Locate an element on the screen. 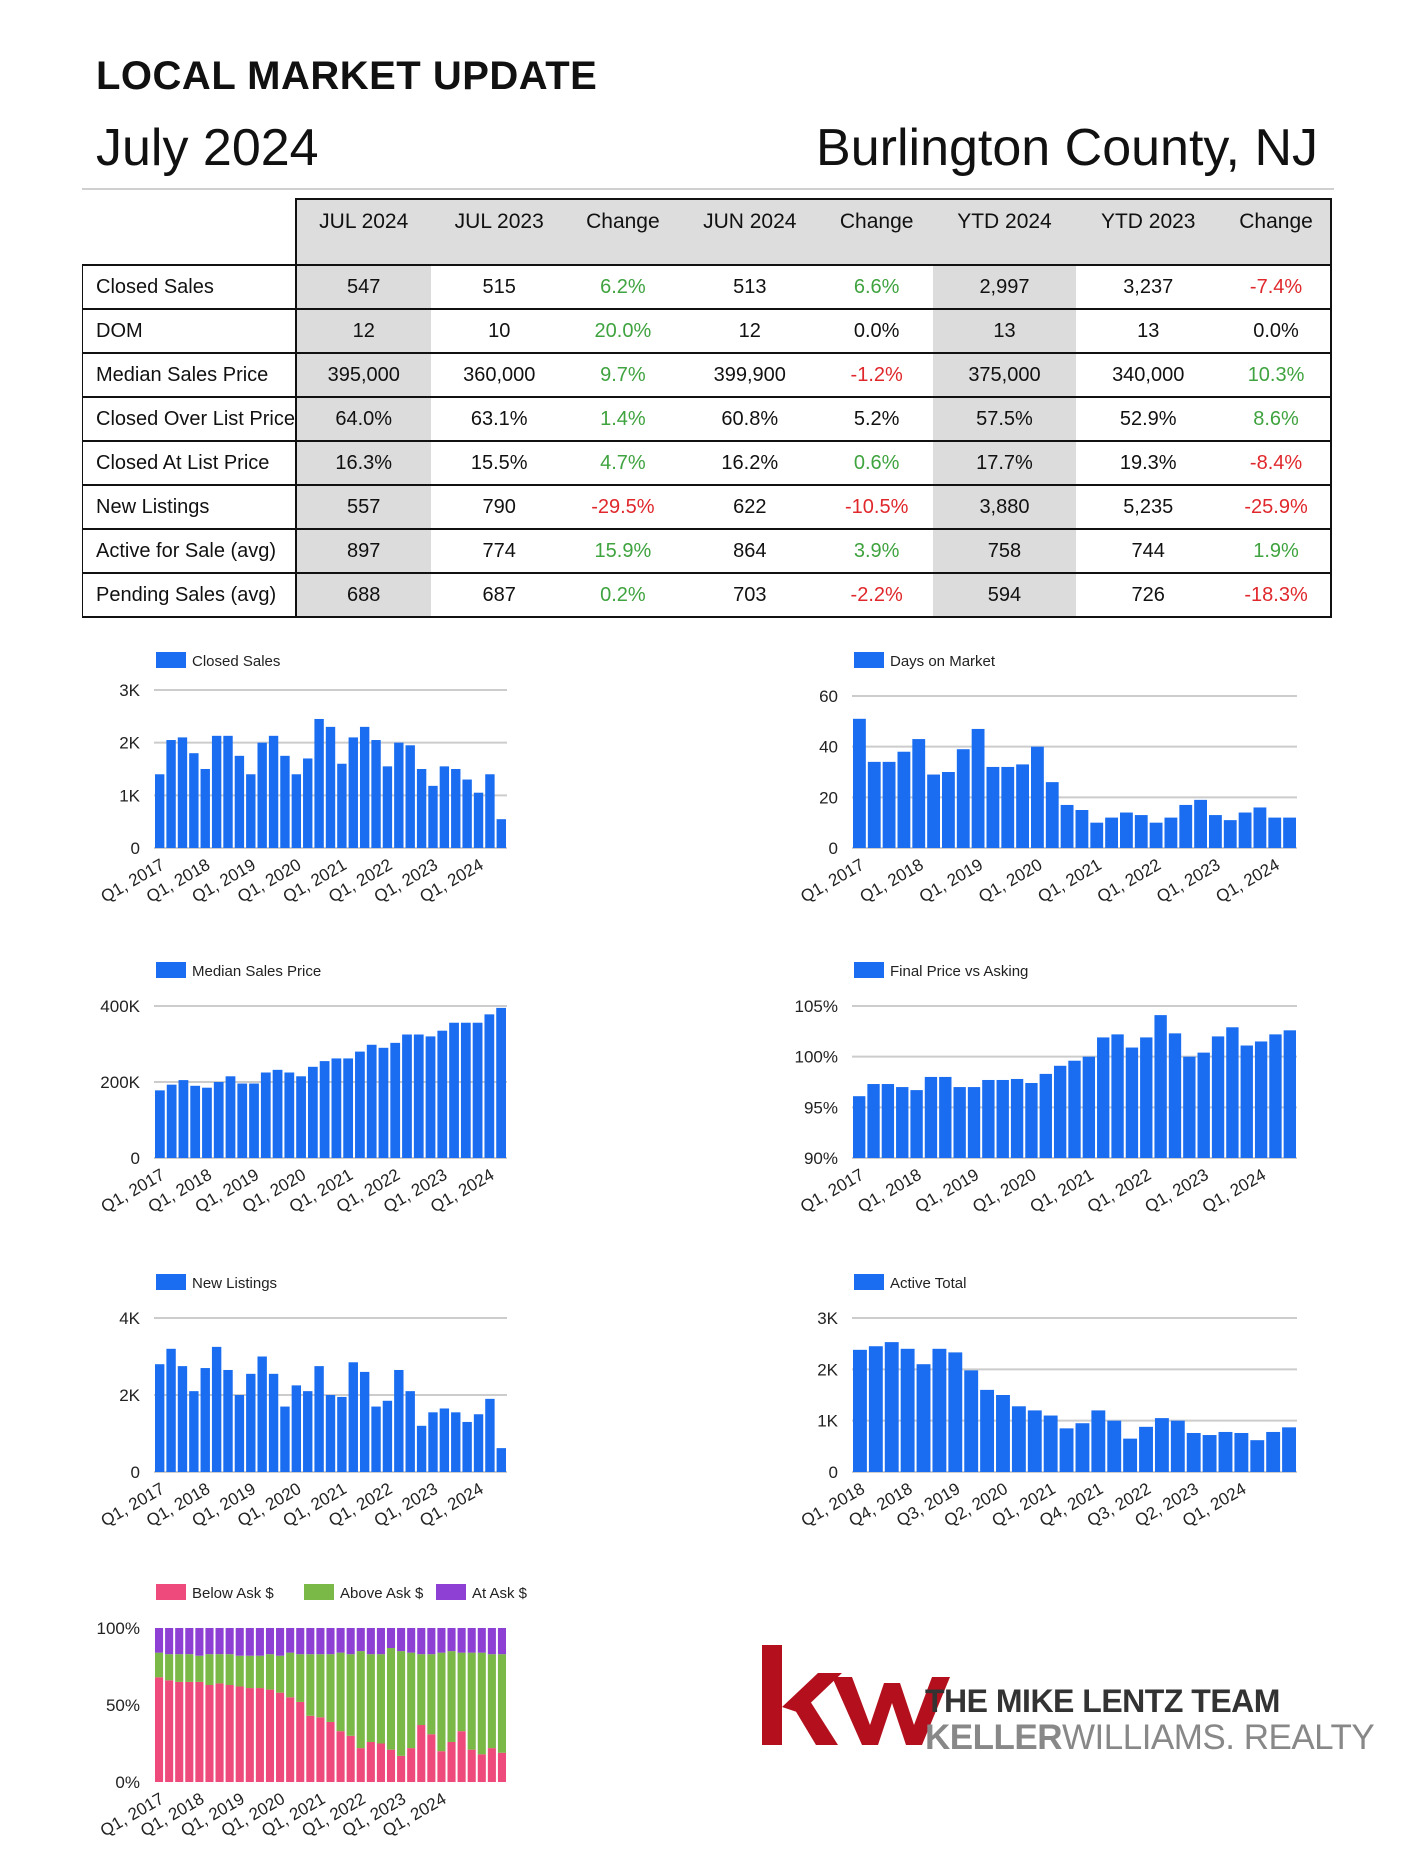 The image size is (1406, 1875). x-tick-label: Q1, 2022 is located at coordinates (1129, 880).